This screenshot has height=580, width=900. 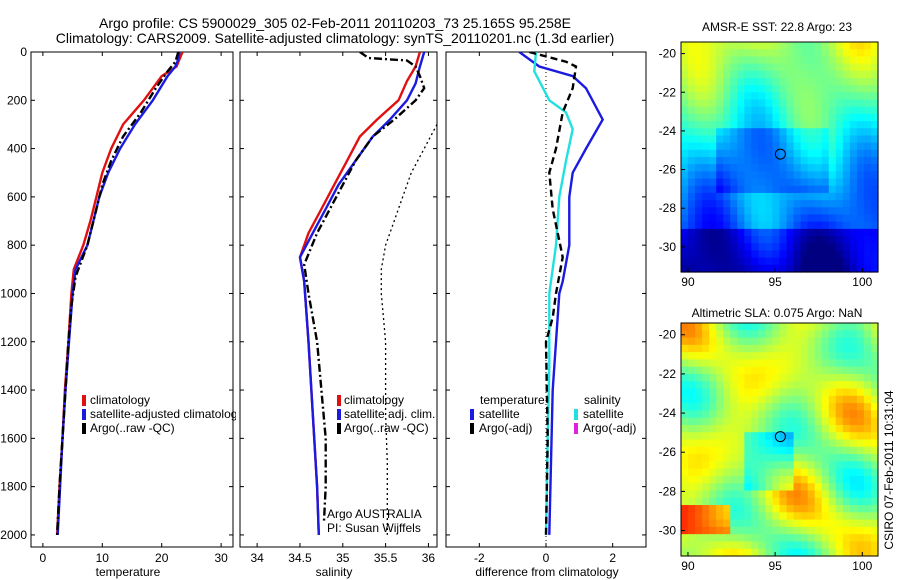 What do you see at coordinates (472, 414) in the screenshot?
I see `legend-swatch` at bounding box center [472, 414].